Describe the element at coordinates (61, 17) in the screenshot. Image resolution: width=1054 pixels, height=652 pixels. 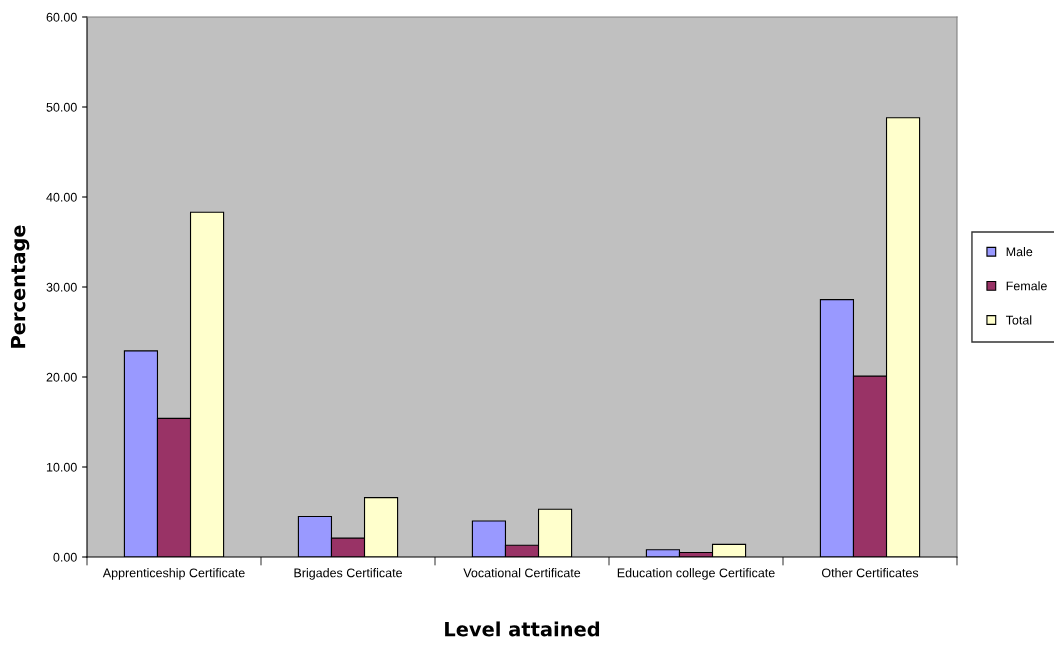
I see `y-tick-label: 60.00` at that location.